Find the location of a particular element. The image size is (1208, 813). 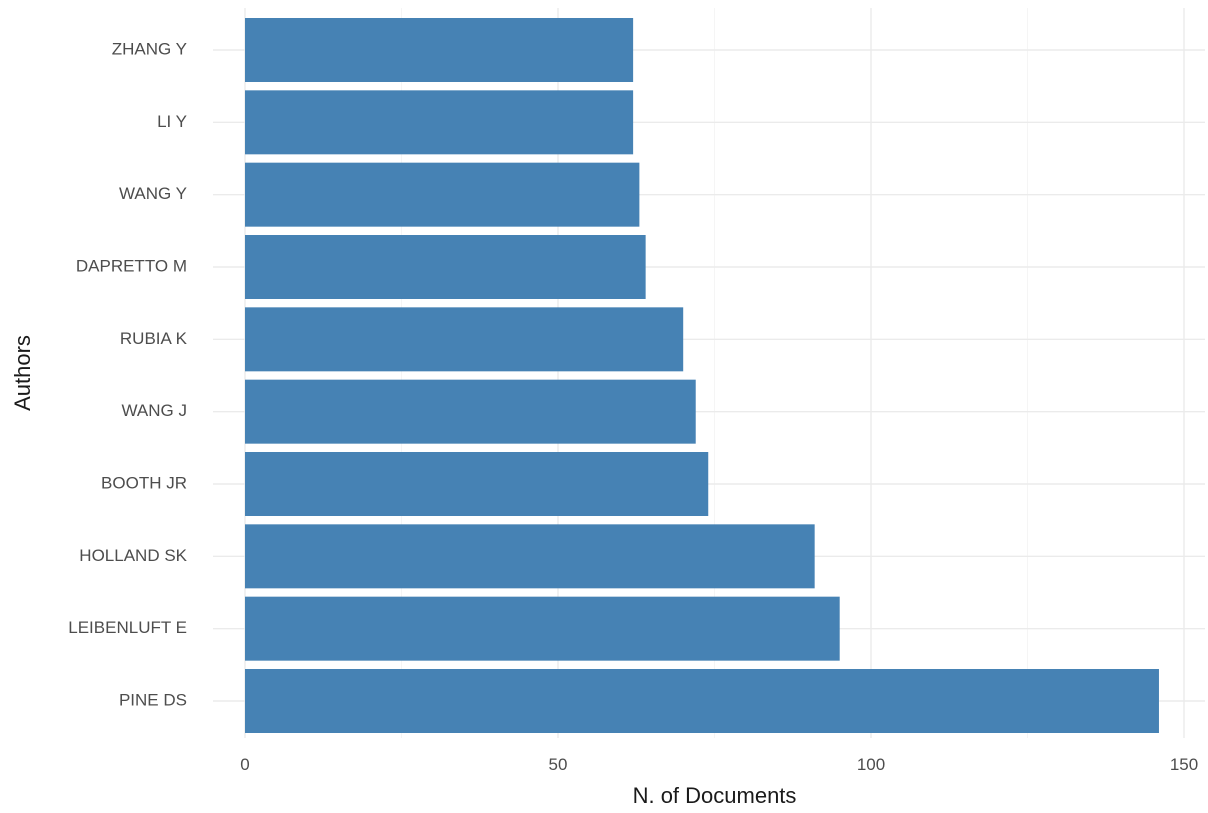

y-tick-label: BOOTH JR is located at coordinates (144, 482).